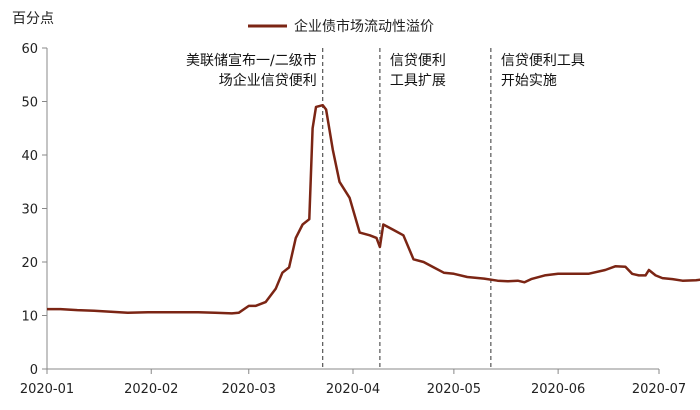 The image size is (700, 410). I want to click on legend-label: 企业债市场流动性溢价, so click(364, 26).